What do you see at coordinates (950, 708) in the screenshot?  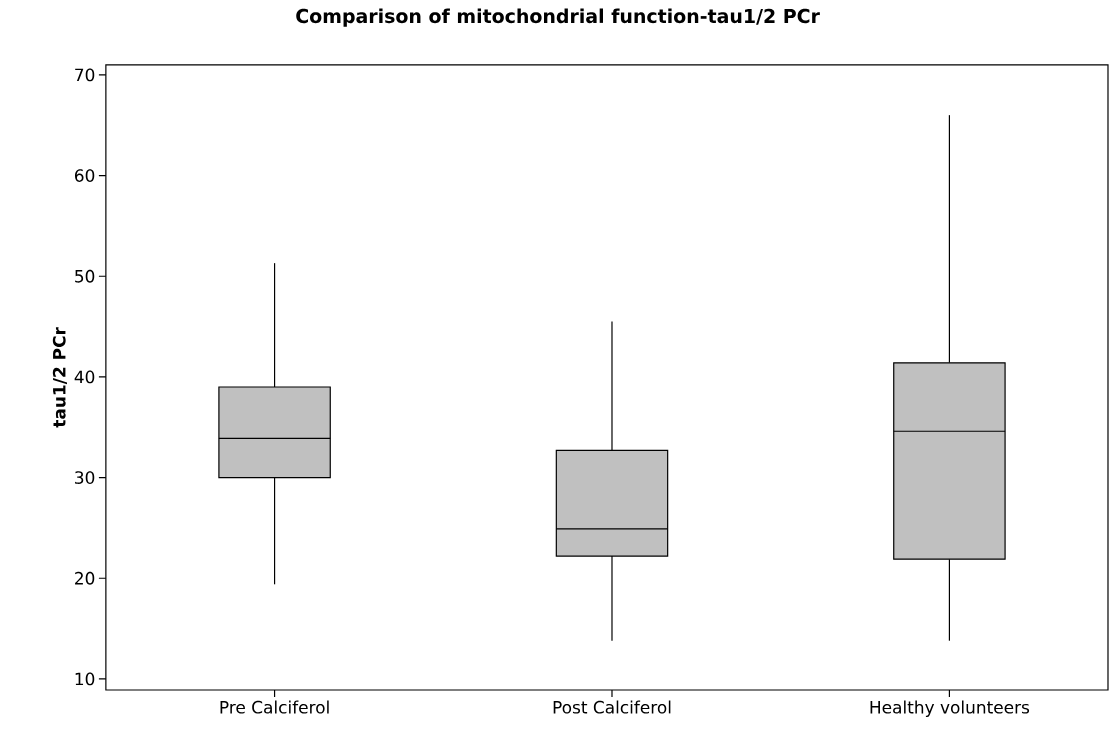 I see `x-tick-label: Healthy volunteers` at bounding box center [950, 708].